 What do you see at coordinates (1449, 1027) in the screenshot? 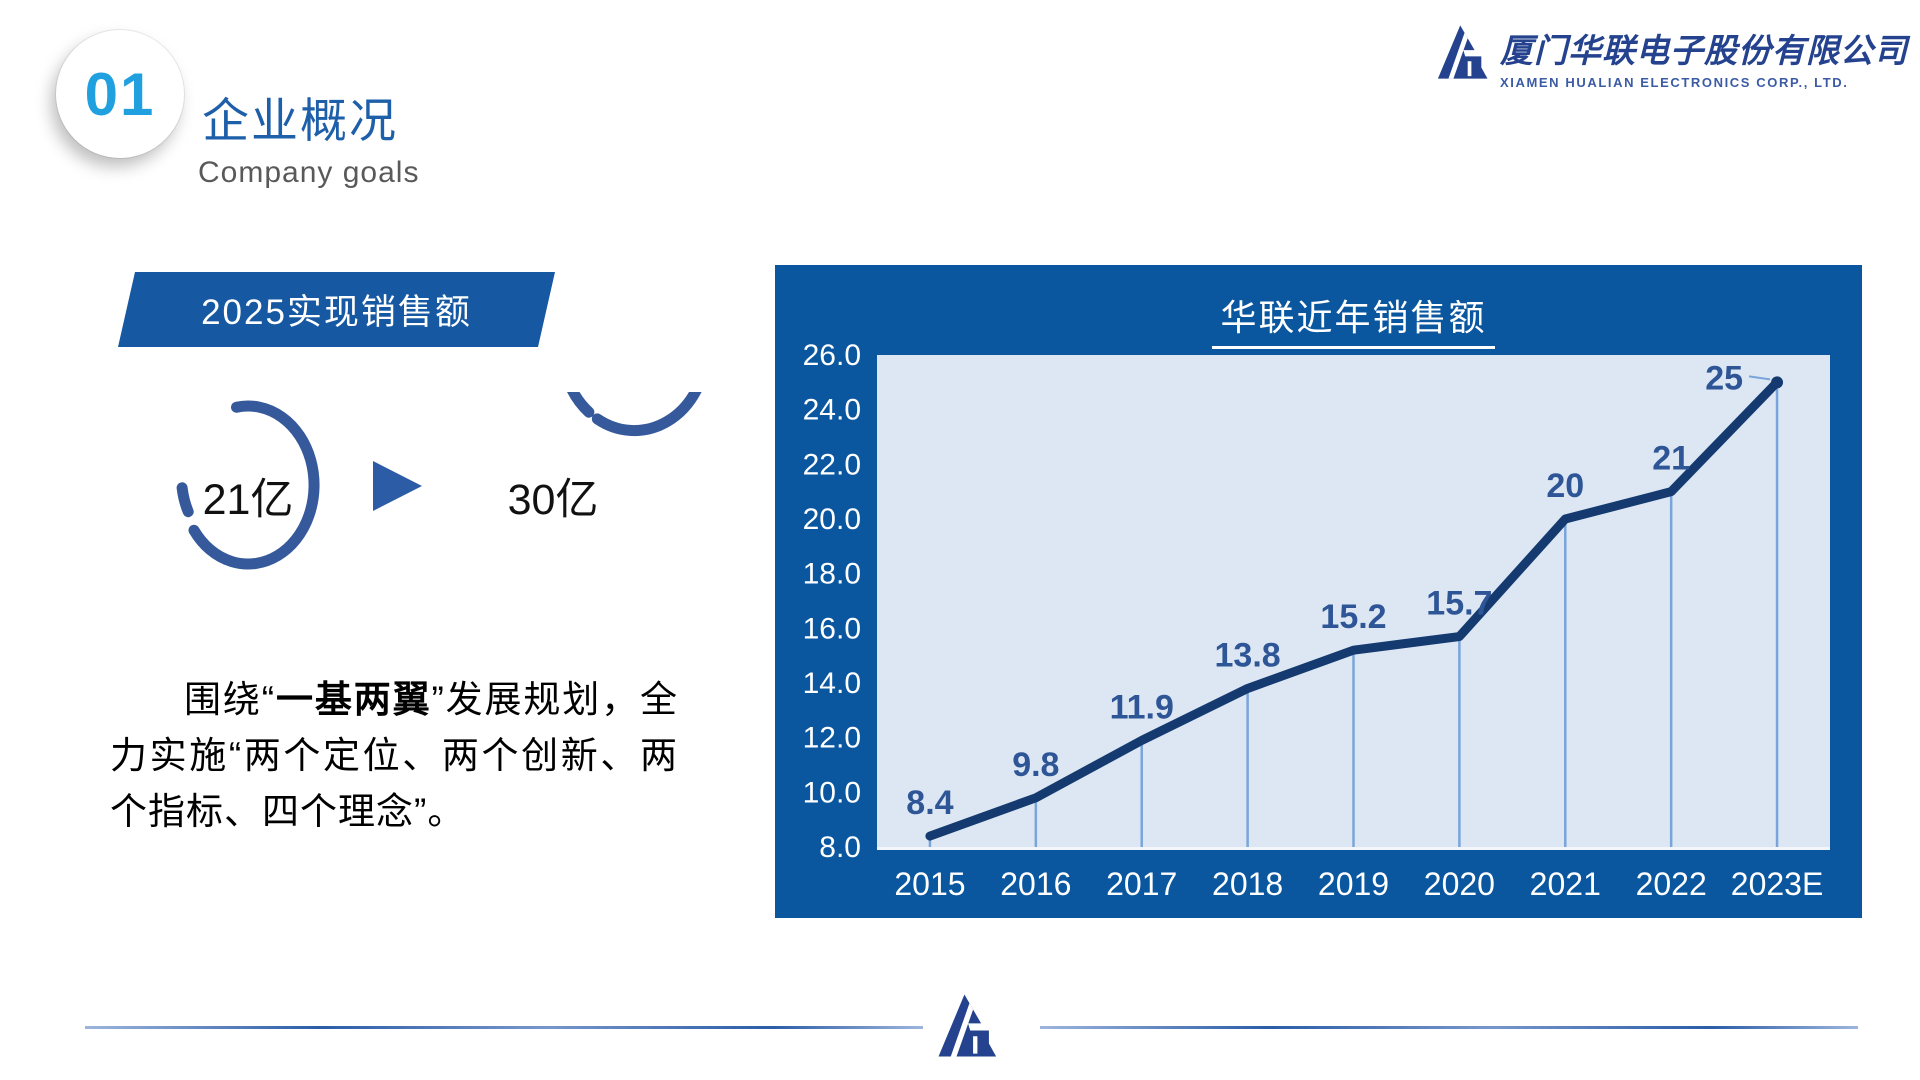
I see `footer-divider-right` at bounding box center [1449, 1027].